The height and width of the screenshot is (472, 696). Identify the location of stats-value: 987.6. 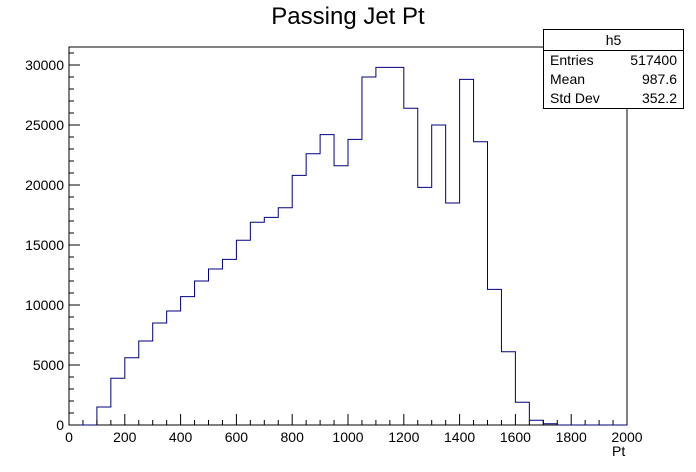
(659, 79).